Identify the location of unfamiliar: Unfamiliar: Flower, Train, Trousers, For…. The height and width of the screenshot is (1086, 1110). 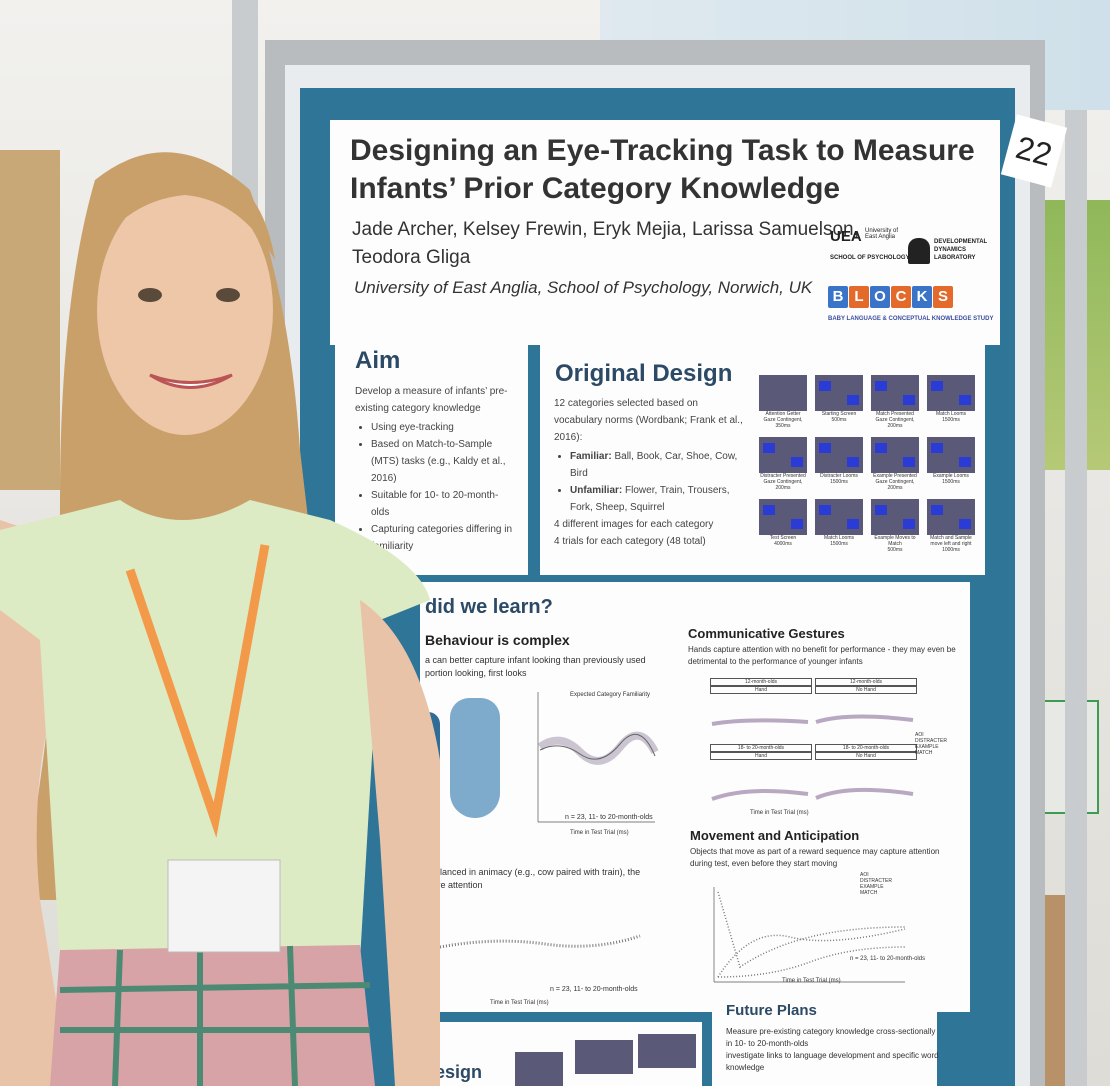
(657, 499).